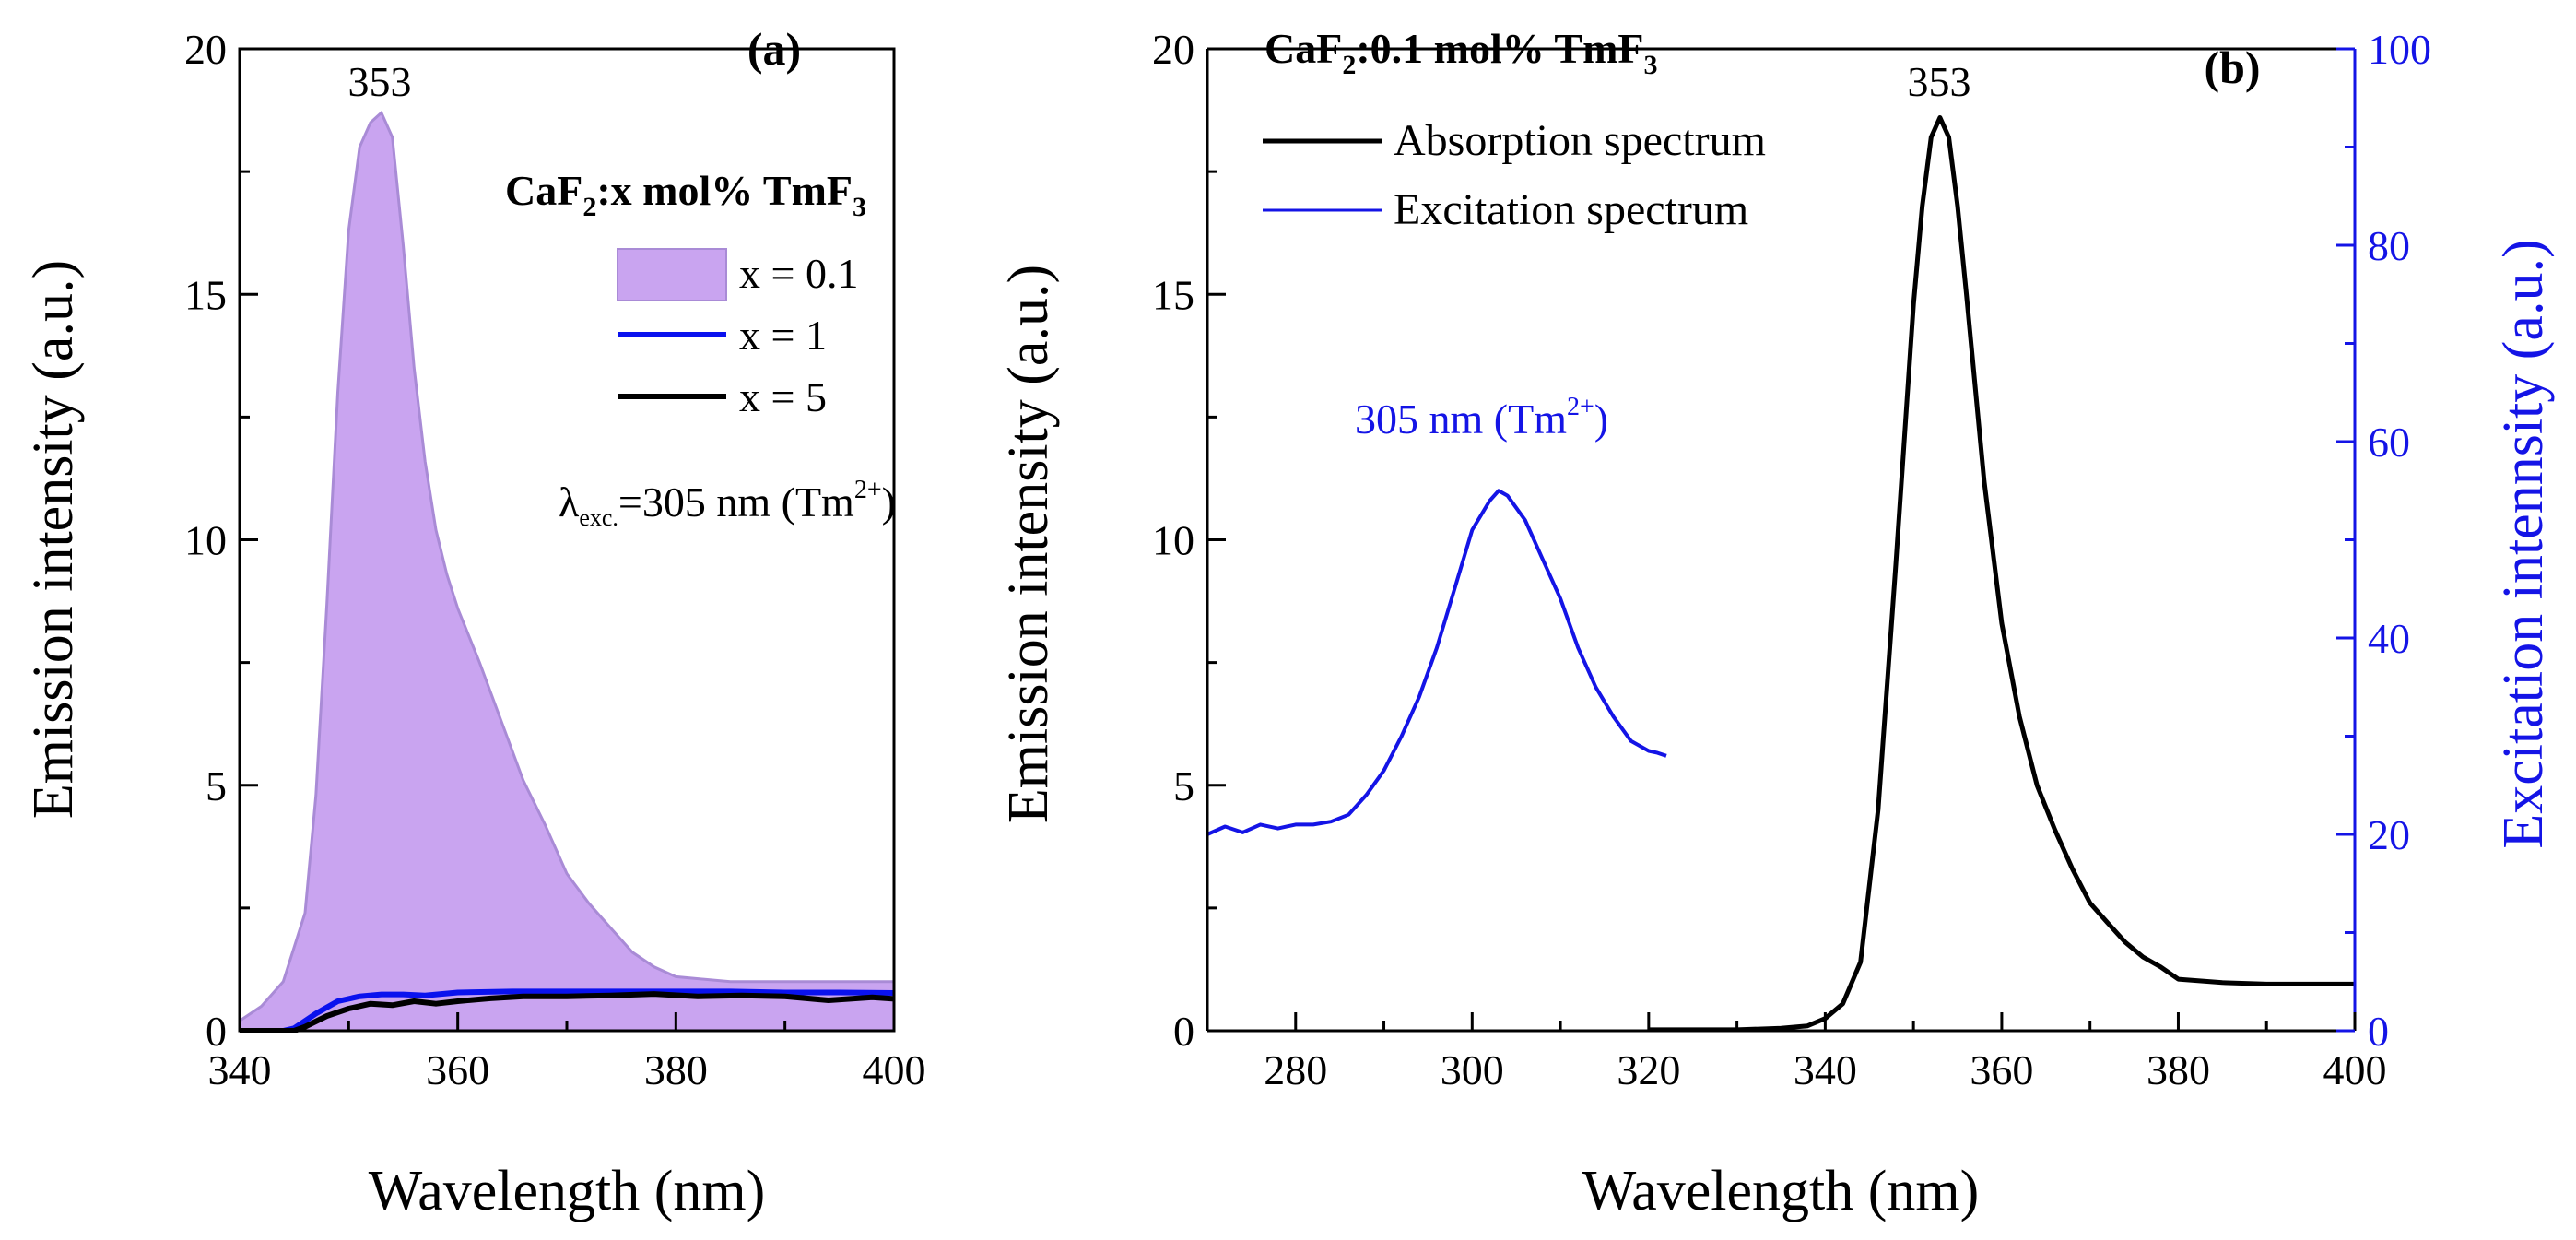  Describe the element at coordinates (1580, 140) in the screenshot. I see `legend-label-absorption: Absorption spectrum` at that location.